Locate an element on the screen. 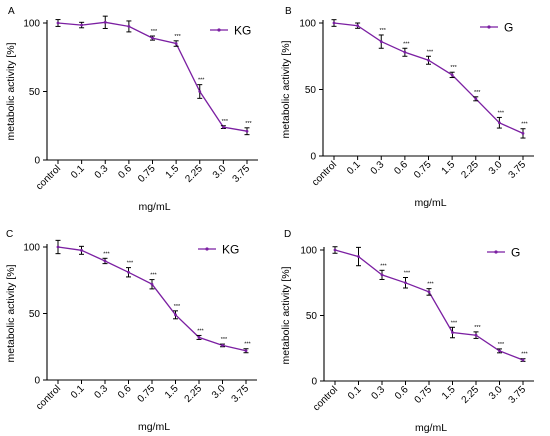 The width and height of the screenshot is (550, 436). x-tick-label: 0.3 is located at coordinates (379, 393).